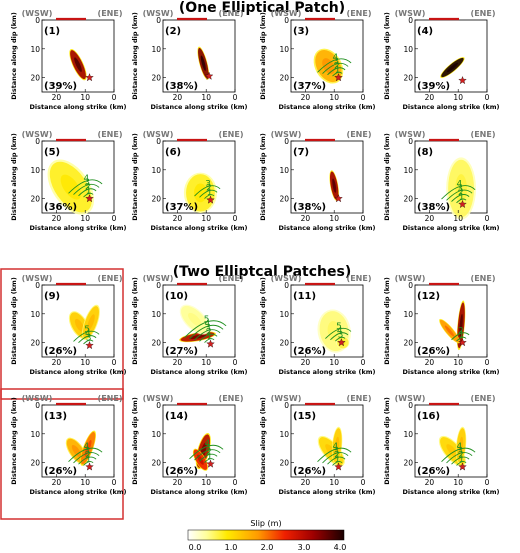 Image resolution: width=520 pixels, height=553 pixels. I want to click on contour-label: 2, so click(461, 456).